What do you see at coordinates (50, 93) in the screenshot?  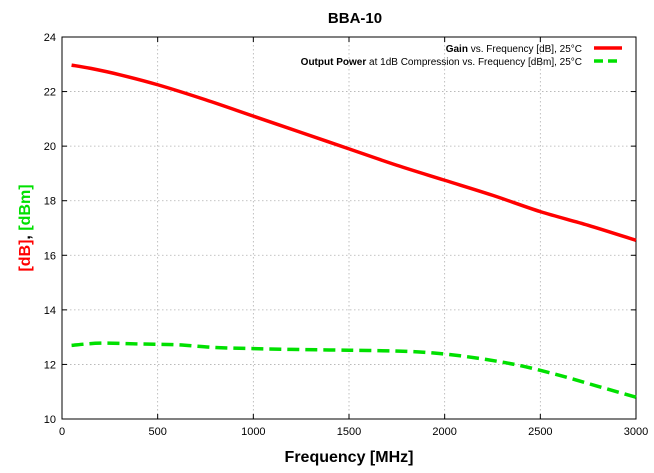 I see `y-tick-label: 22` at bounding box center [50, 93].